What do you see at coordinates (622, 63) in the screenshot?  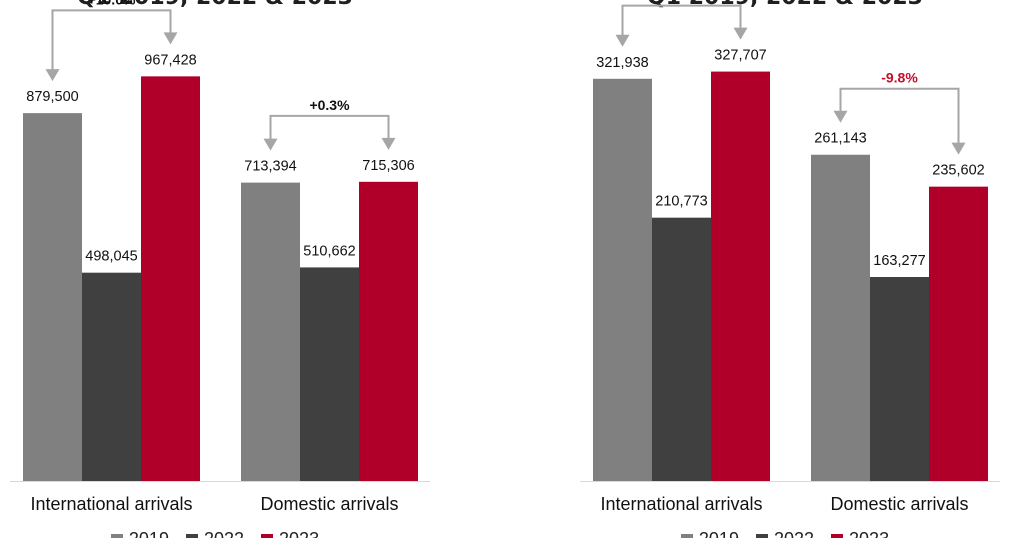 I see `data-label: 321,938` at bounding box center [622, 63].